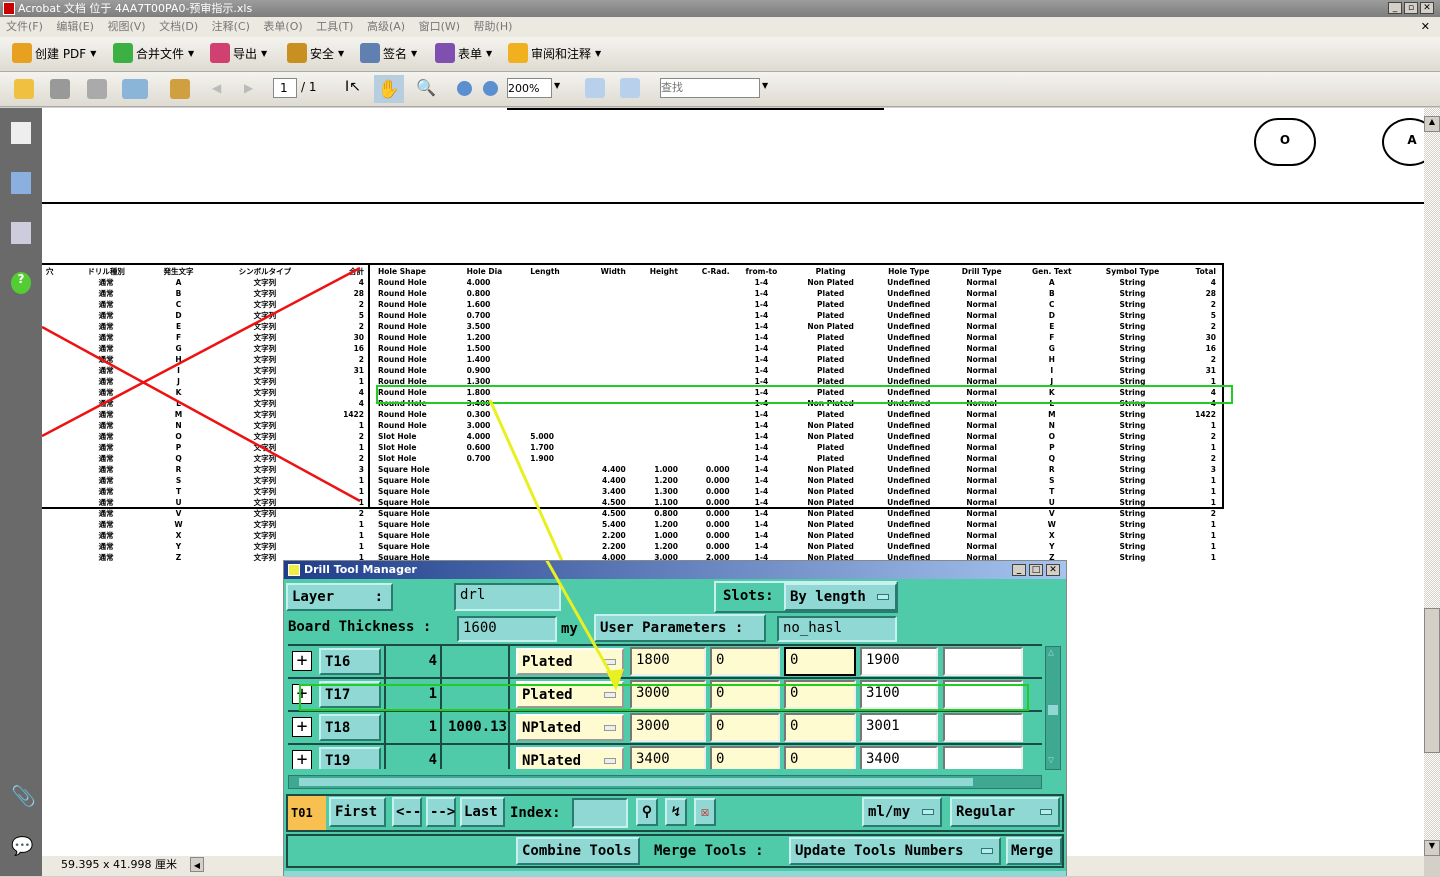  I want to click on merge-option-dropdown: Update Tools Numbers, so click(895, 851).